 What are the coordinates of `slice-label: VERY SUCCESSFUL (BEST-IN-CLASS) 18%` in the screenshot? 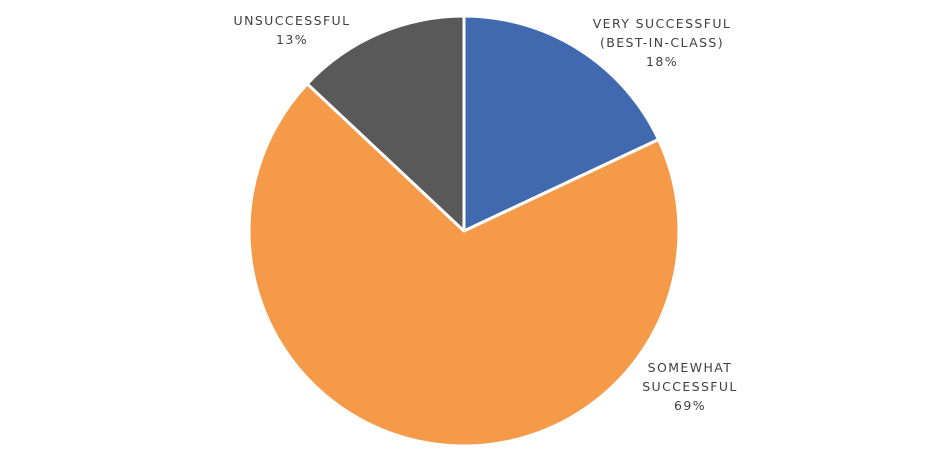 It's located at (662, 42).